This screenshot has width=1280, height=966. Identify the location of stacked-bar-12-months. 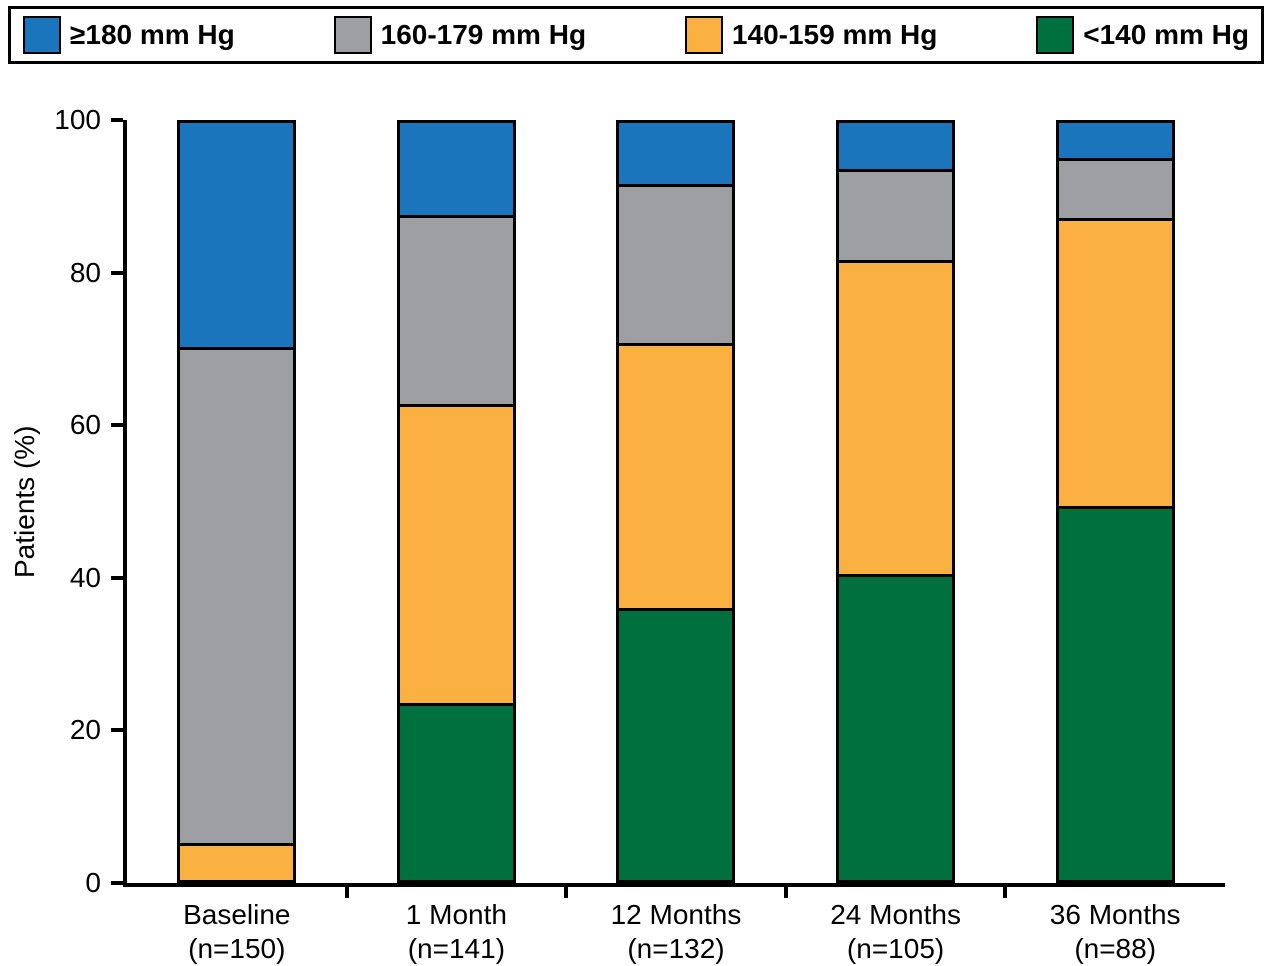
(676, 501).